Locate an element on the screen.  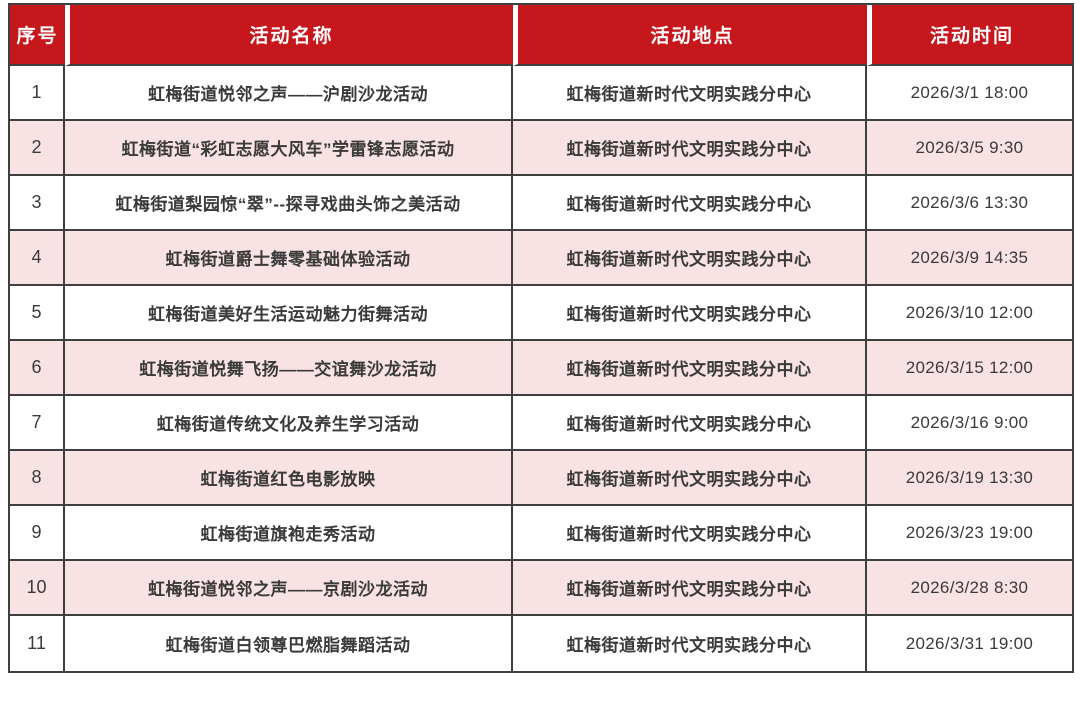
cell-time: 2026/3/15 12:00 is located at coordinates (969, 368).